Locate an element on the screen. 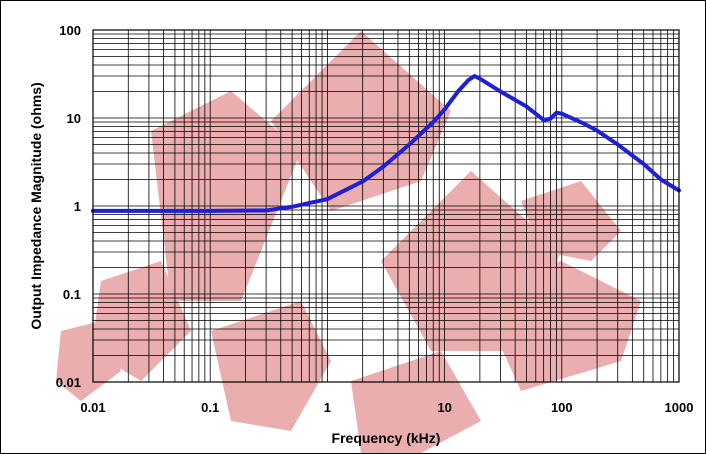 This screenshot has width=706, height=454. y-tick-label: 1 is located at coordinates (77, 206).